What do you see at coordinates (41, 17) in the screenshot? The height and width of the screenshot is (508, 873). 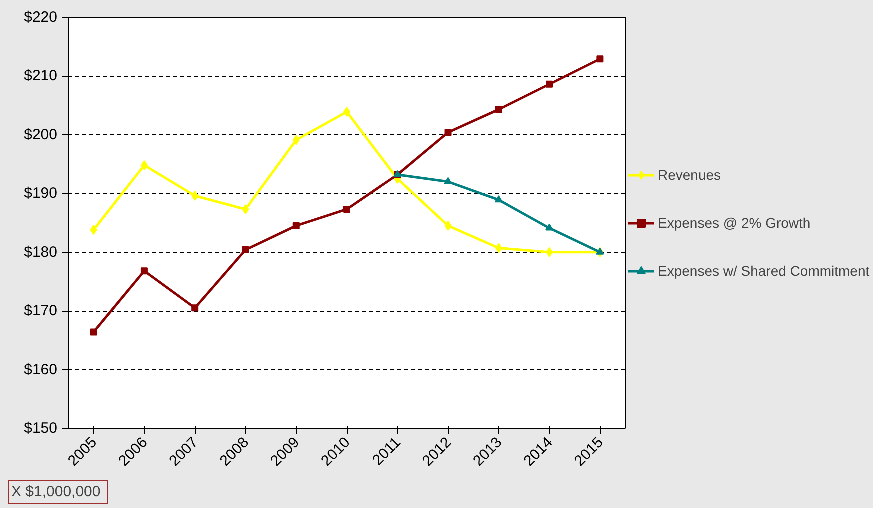 I see `y-tick-label: $220` at bounding box center [41, 17].